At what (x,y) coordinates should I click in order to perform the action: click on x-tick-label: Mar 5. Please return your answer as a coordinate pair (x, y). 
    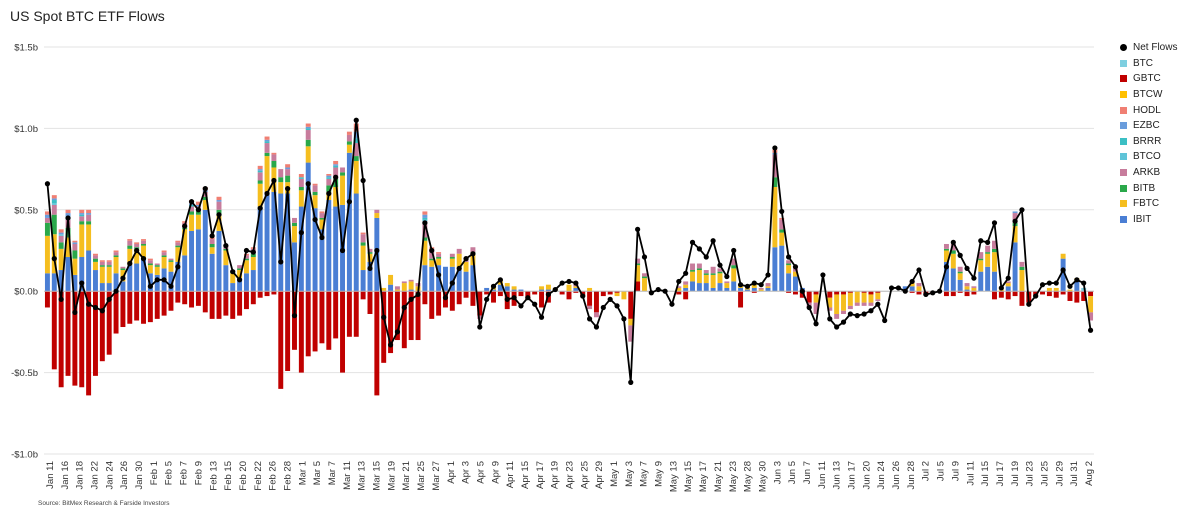
    Looking at the image, I should click on (317, 473).